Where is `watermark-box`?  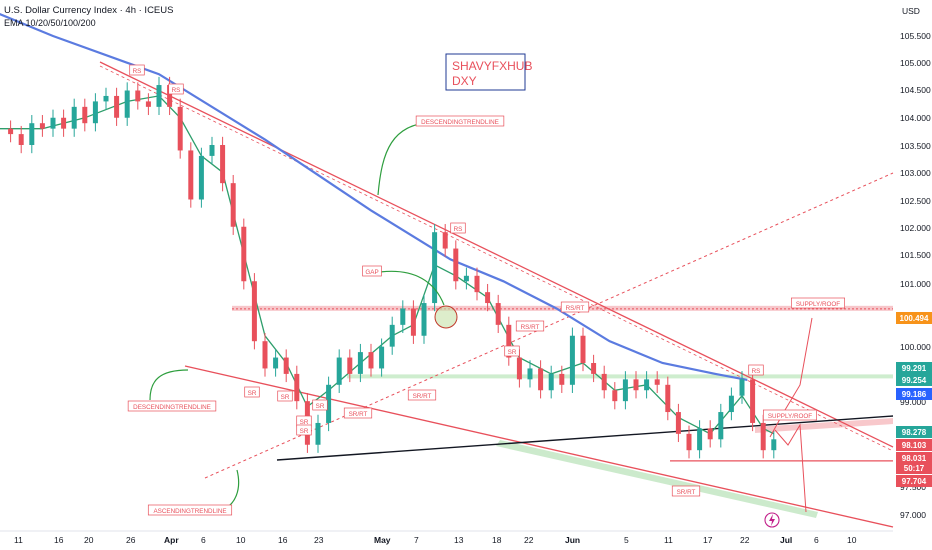 watermark-box is located at coordinates (485, 72).